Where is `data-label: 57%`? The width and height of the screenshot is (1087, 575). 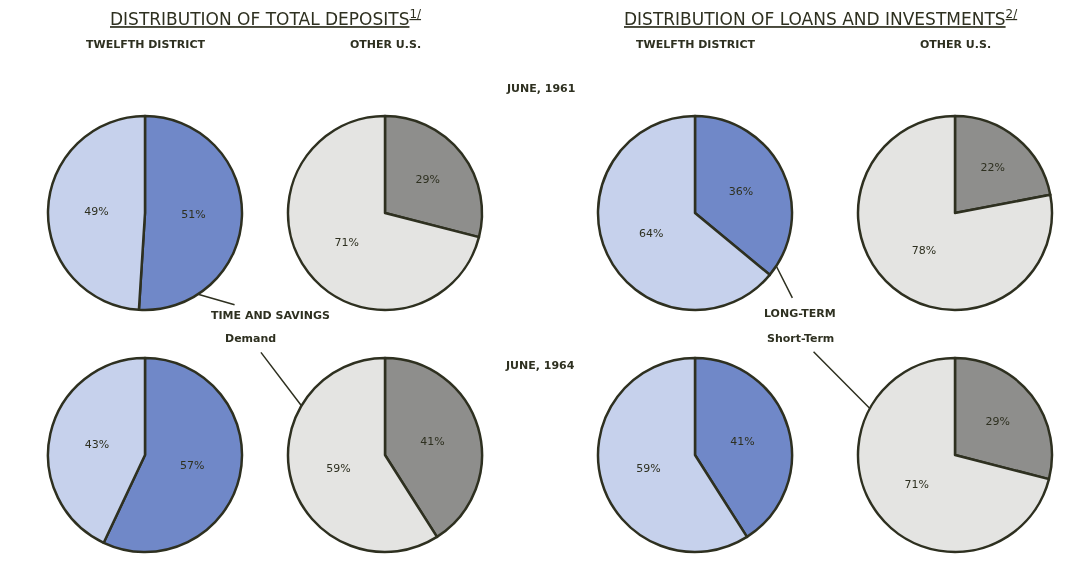 data-label: 57% is located at coordinates (192, 466).